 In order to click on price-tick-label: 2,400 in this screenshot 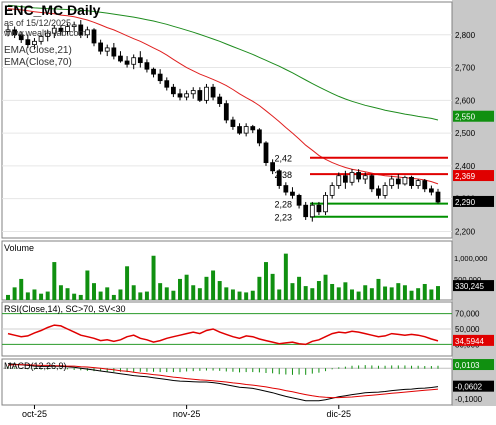, I will do `click(465, 166)`.